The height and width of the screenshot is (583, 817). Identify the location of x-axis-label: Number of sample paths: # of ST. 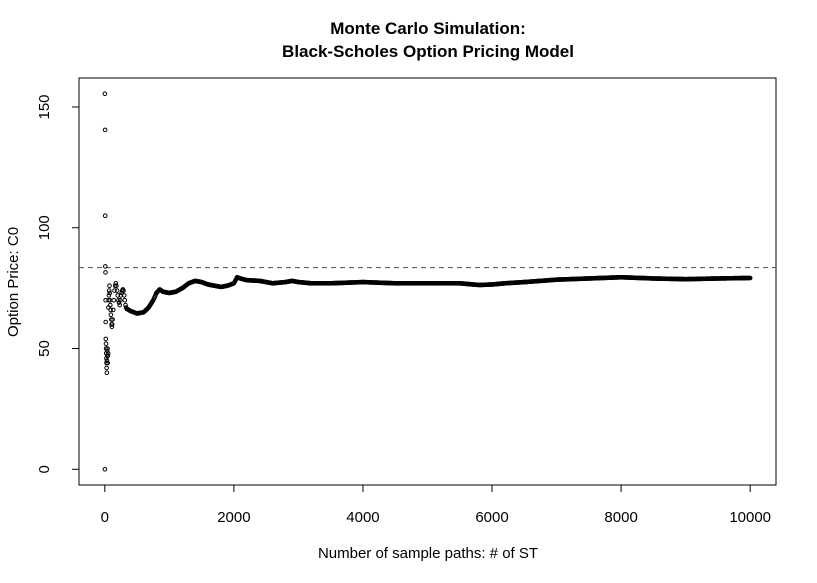
(428, 553).